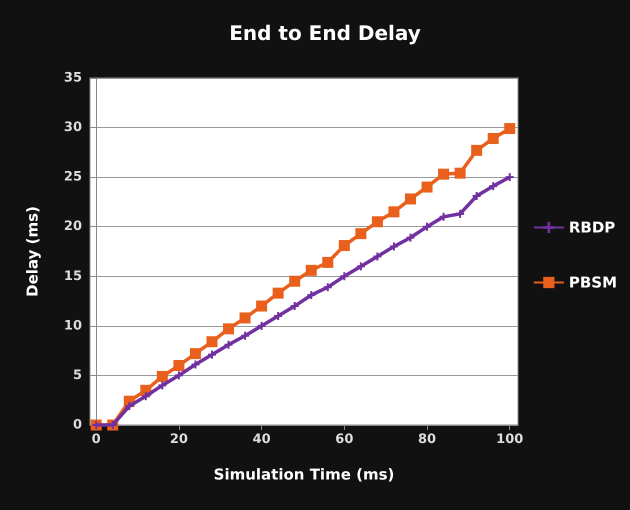  I want to click on y-axis-title: Delay (ms), so click(33, 251).